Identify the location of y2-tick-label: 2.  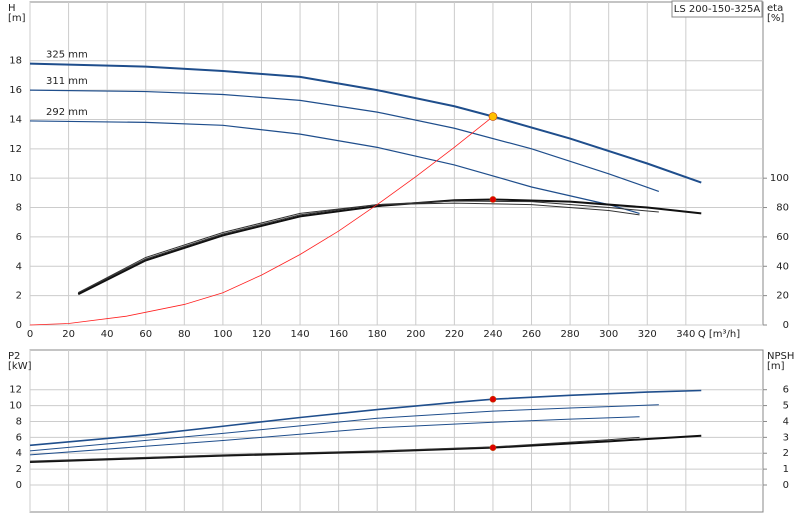
(786, 453).